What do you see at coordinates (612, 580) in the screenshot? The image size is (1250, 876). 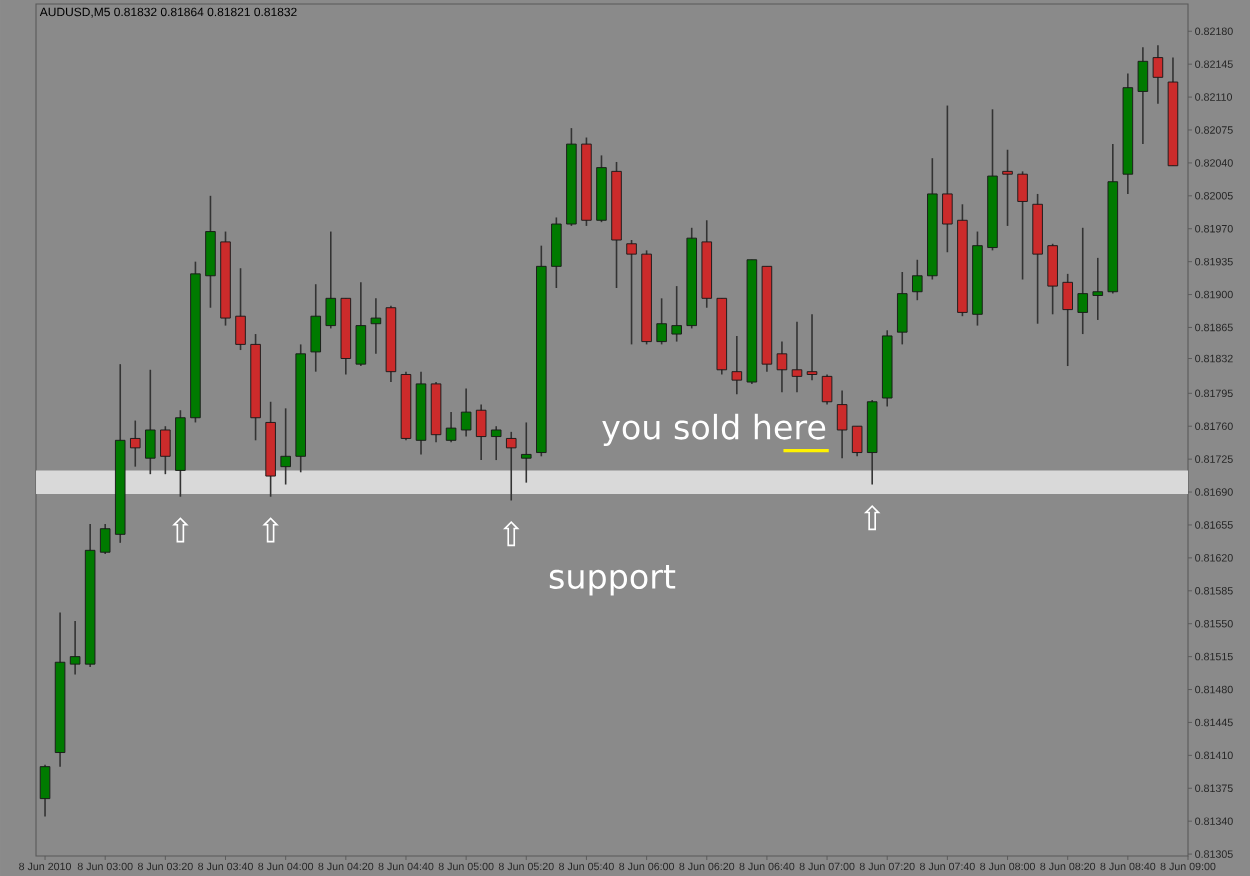 I see `band-label: support` at bounding box center [612, 580].